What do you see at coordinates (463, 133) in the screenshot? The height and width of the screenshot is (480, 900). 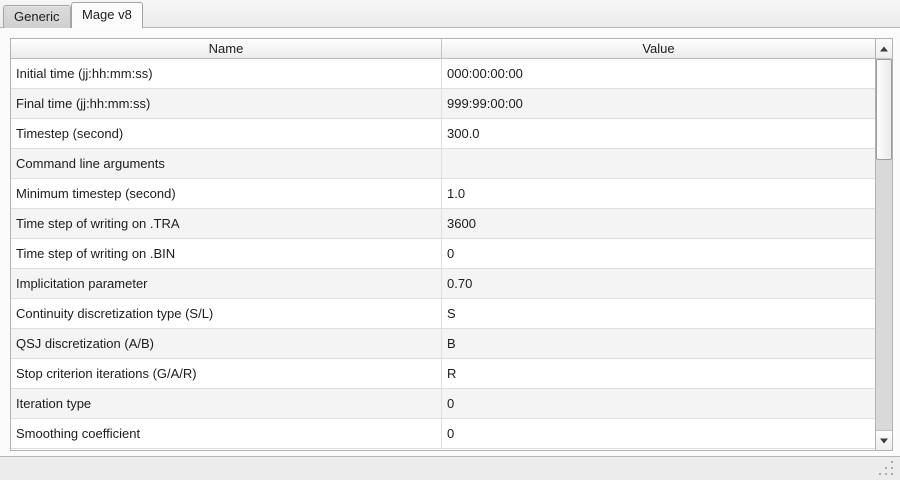 I see `param-value-cell: 300.0` at bounding box center [463, 133].